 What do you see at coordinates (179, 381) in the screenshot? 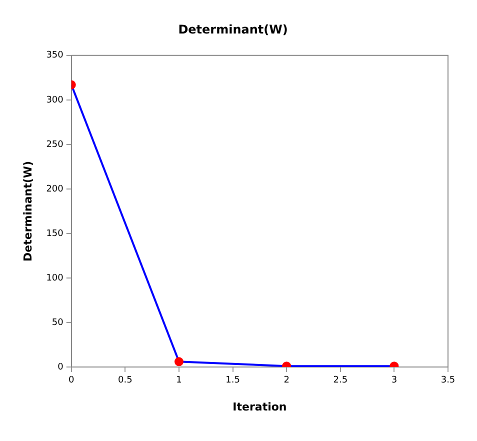
I see `x-tick-label: 1` at bounding box center [179, 381].